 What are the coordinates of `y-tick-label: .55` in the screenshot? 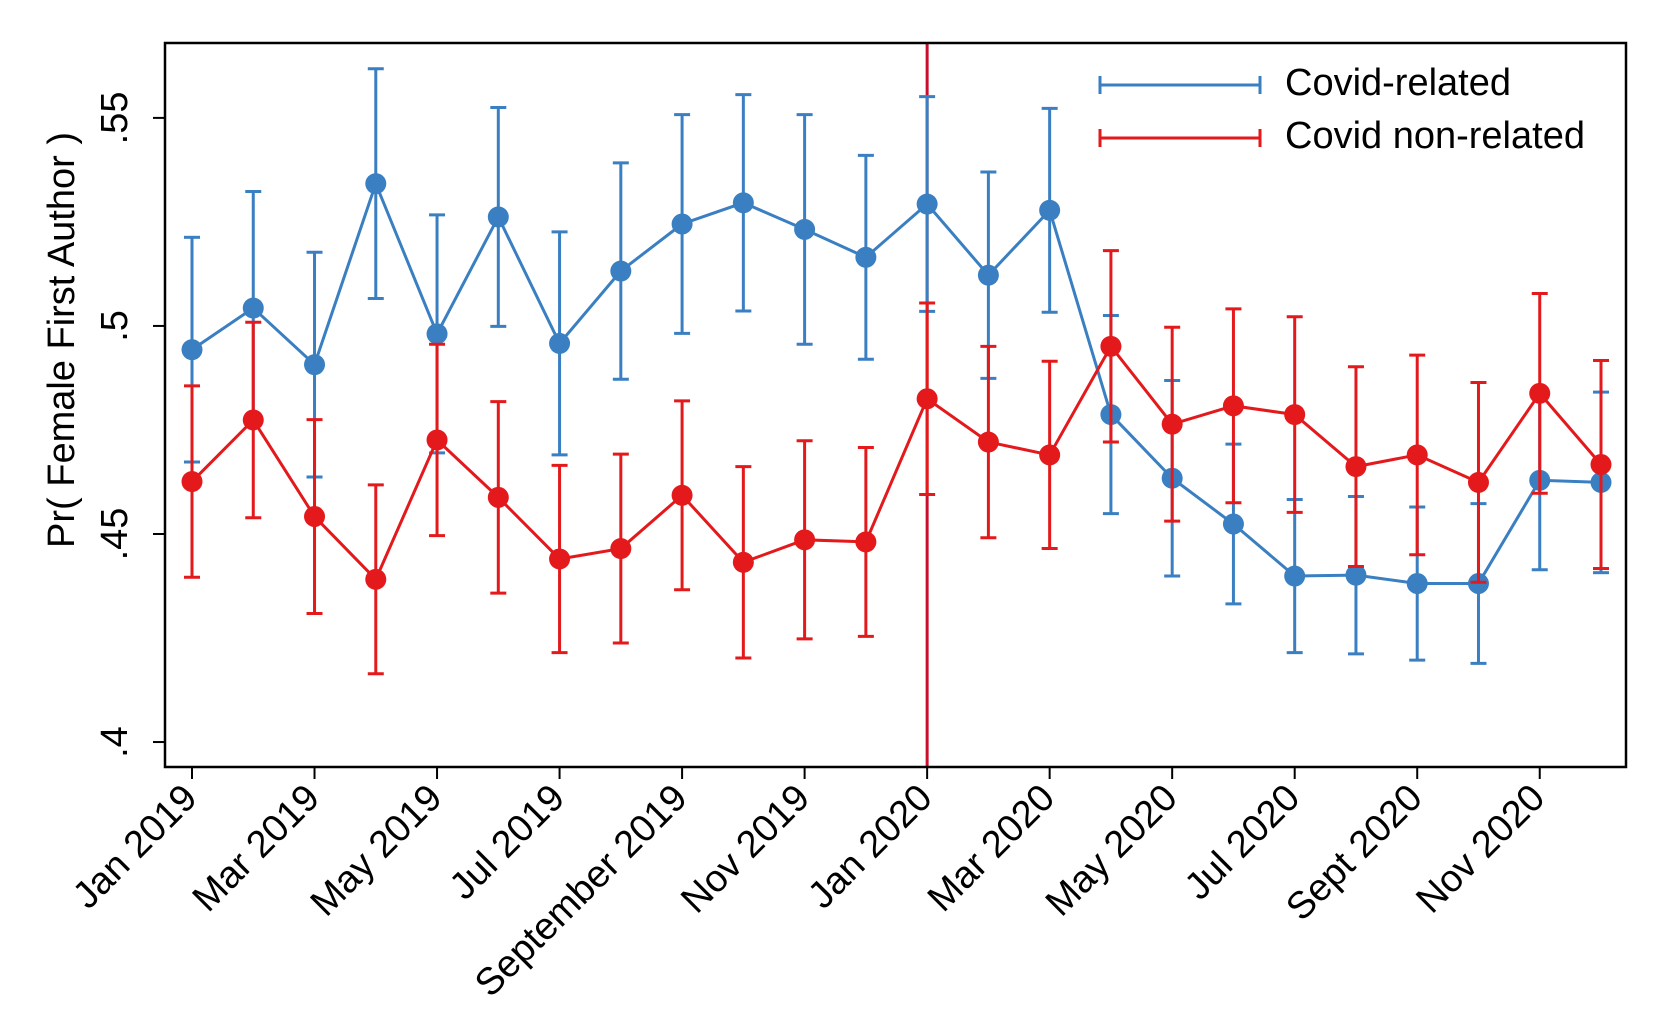 It's located at (115, 117).